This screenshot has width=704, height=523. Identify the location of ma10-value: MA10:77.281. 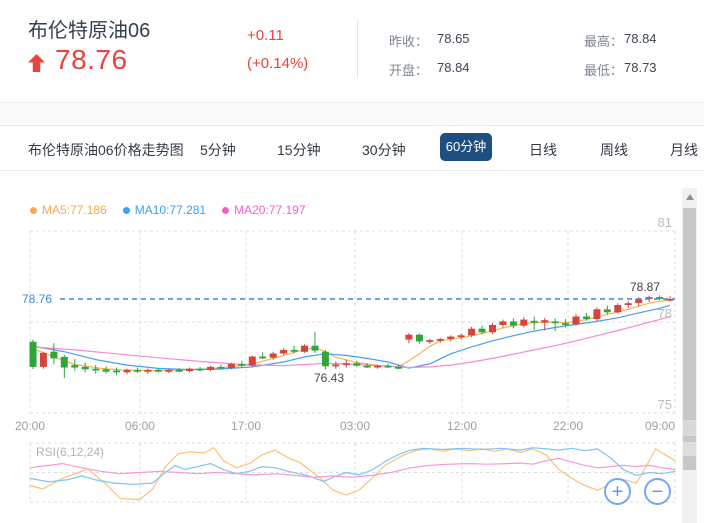
(170, 210).